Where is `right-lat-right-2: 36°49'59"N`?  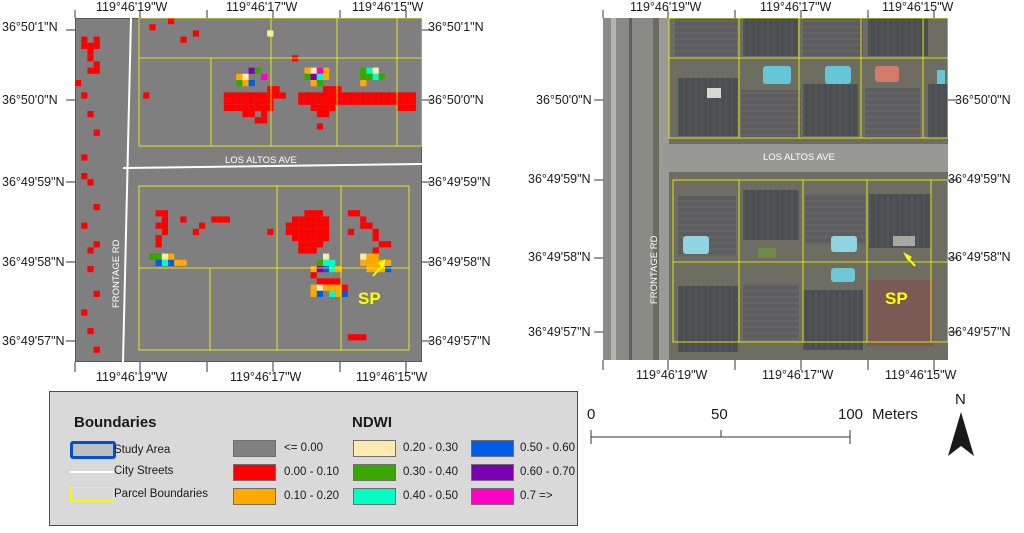 right-lat-right-2: 36°49'59"N is located at coordinates (979, 179).